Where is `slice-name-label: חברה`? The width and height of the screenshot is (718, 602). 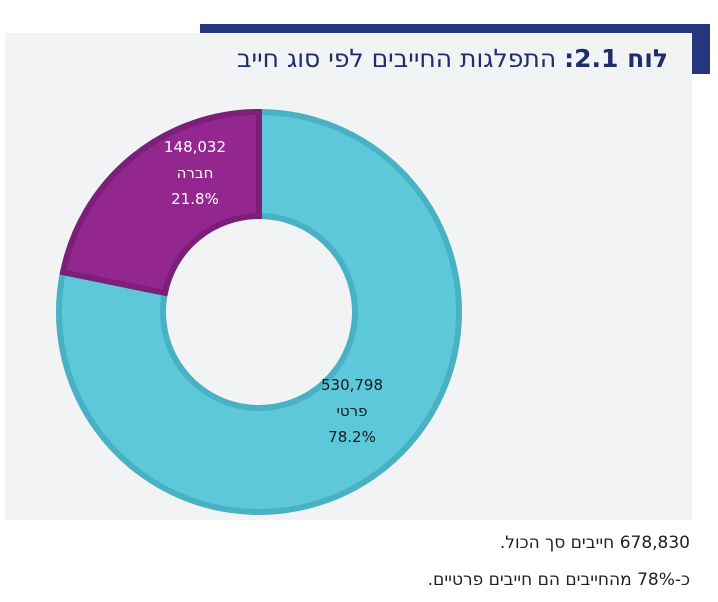 slice-name-label: חברה is located at coordinates (195, 173).